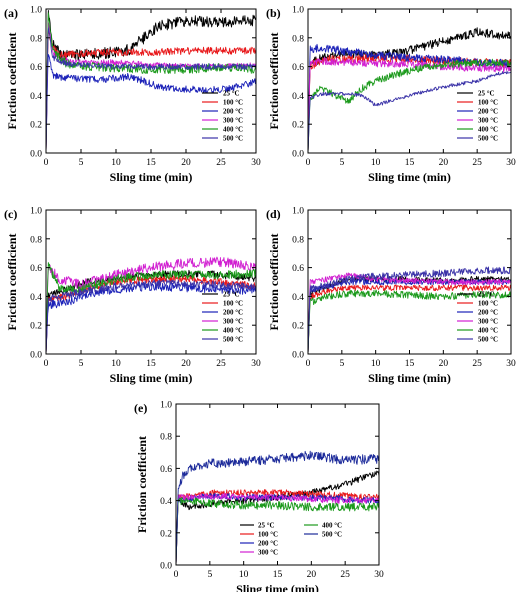 This screenshot has height=592, width=521. What do you see at coordinates (11, 13) in the screenshot?
I see `panel-label: (a)` at bounding box center [11, 13].